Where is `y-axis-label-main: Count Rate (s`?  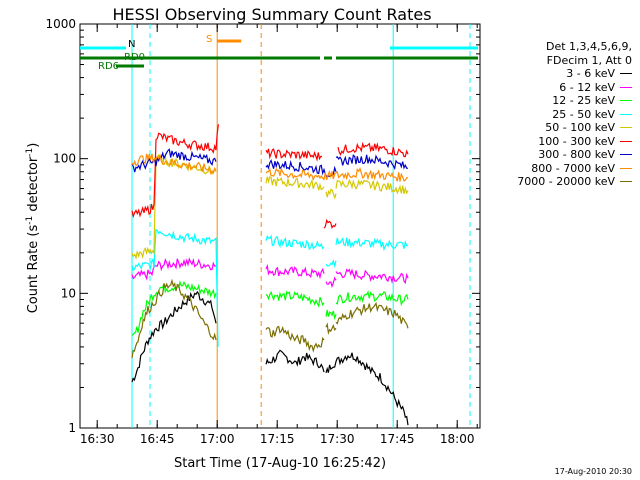 y-axis-label-main: Count Rate (s is located at coordinates (33, 269).